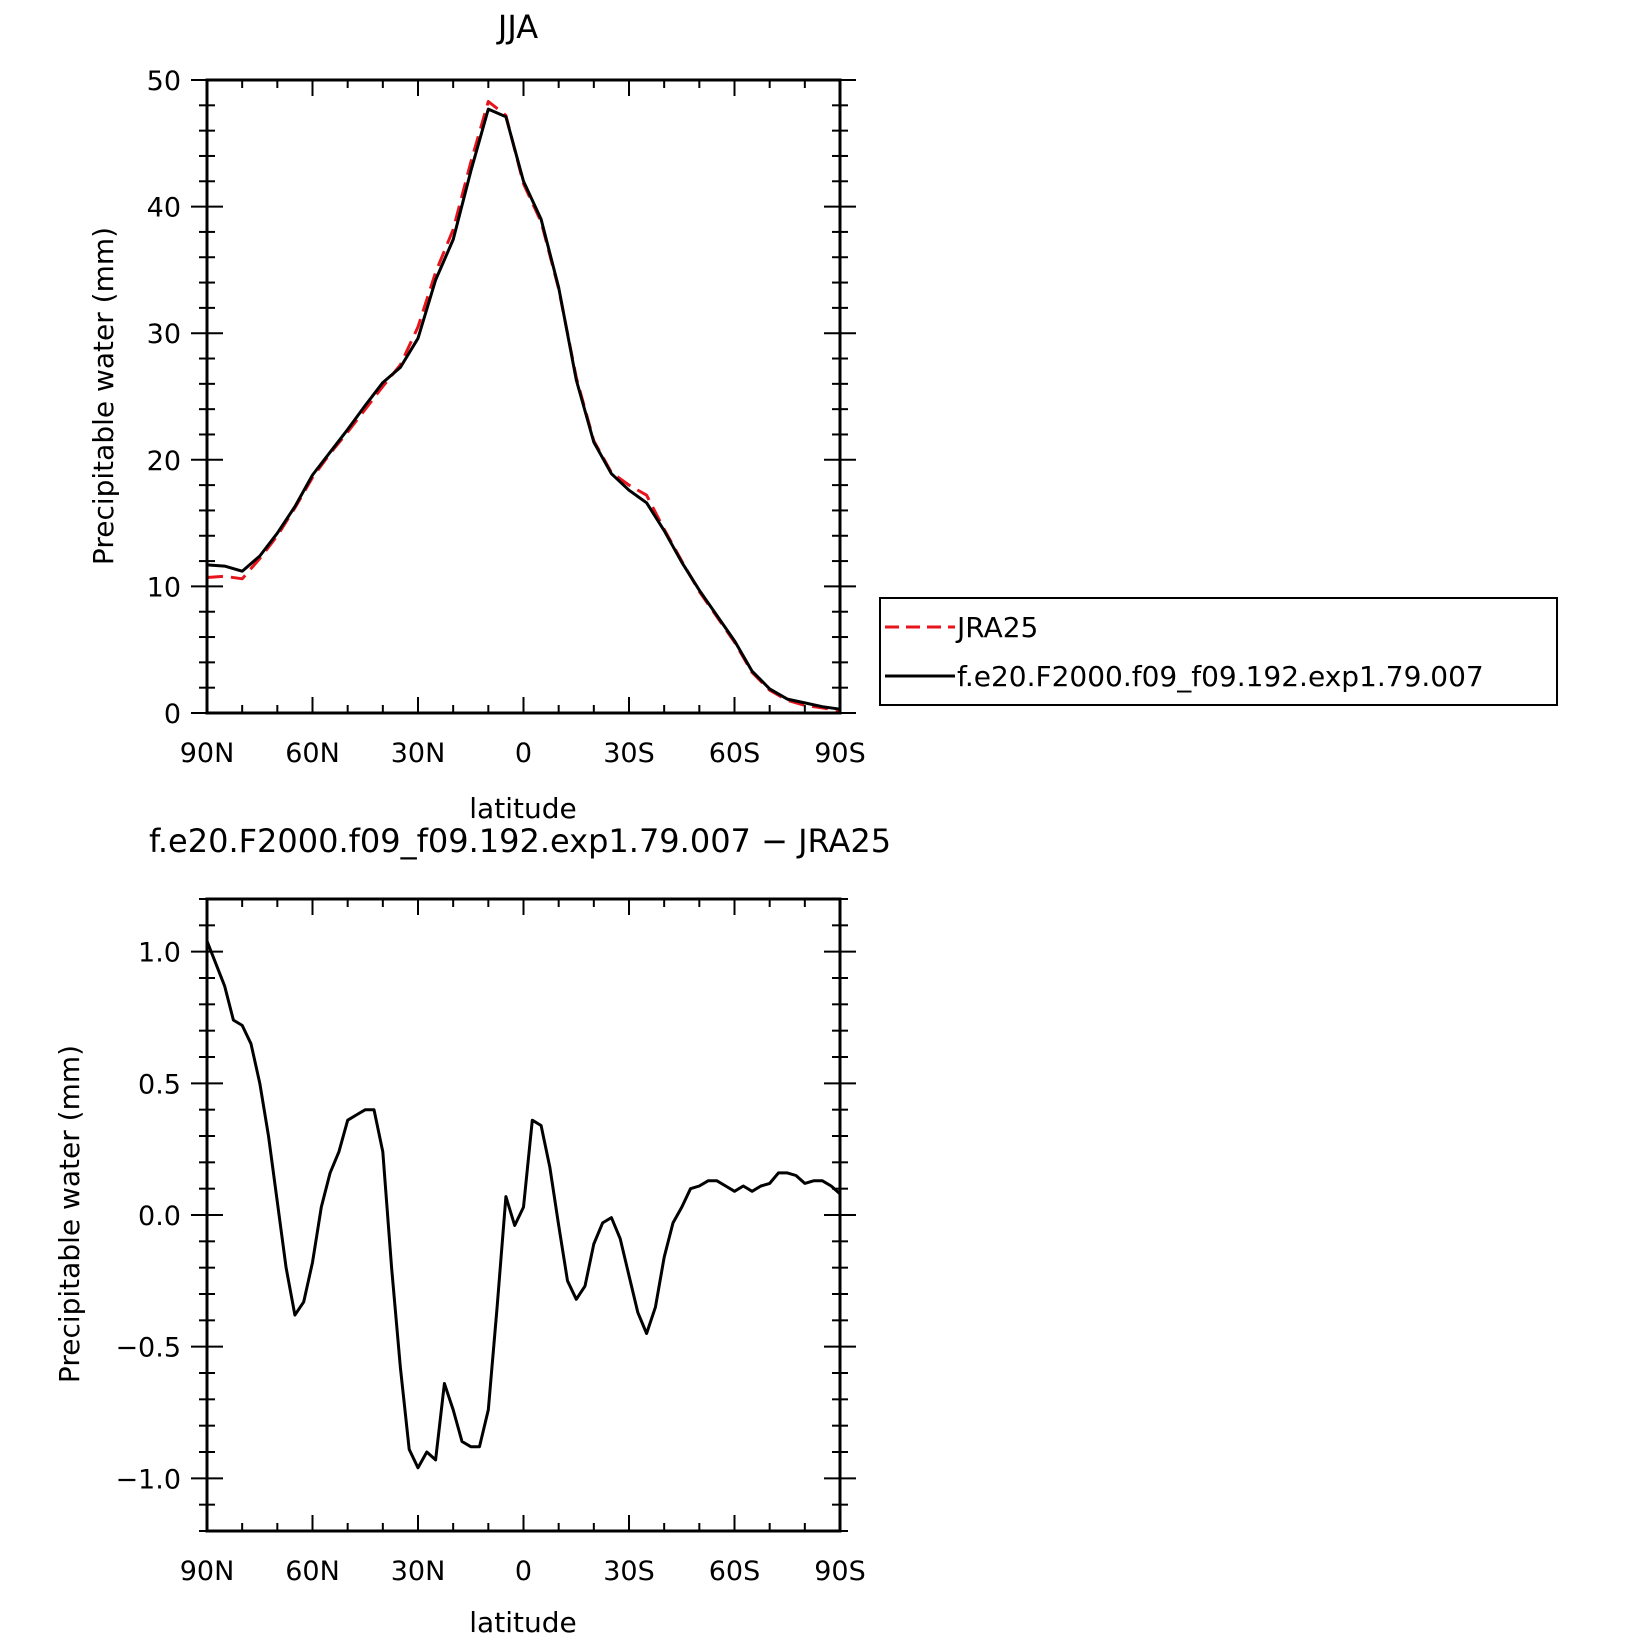  Describe the element at coordinates (164, 334) in the screenshot. I see `top-y-tick-label-3: 30` at that location.